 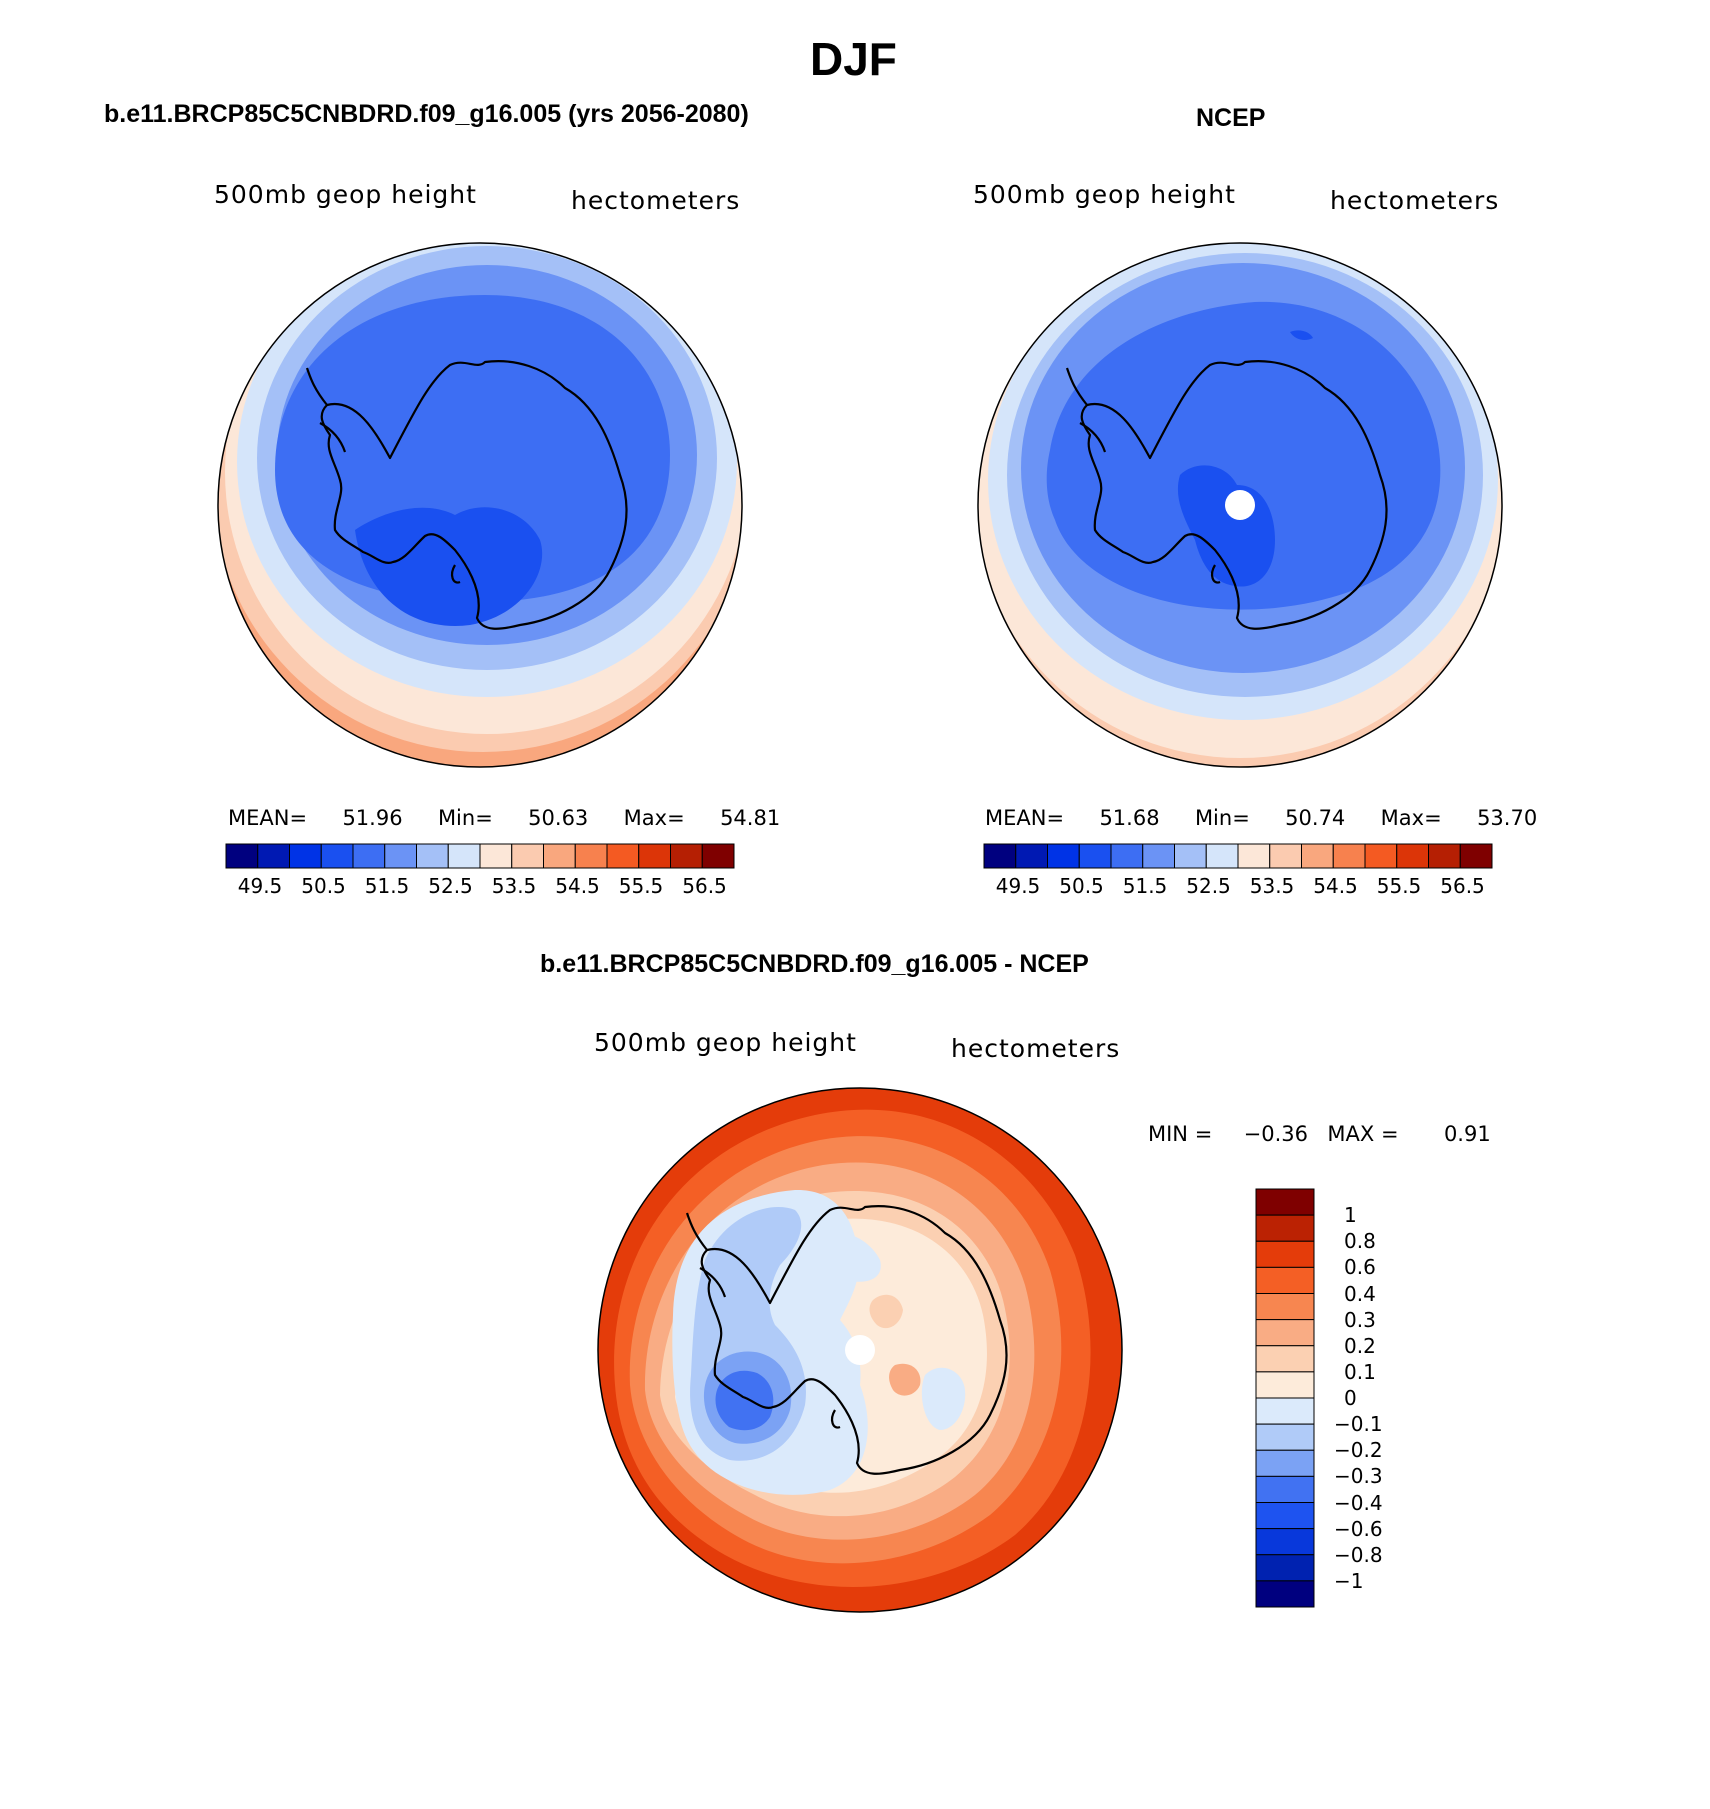 I want to click on obs-polar-map, so click(x=1240, y=505).